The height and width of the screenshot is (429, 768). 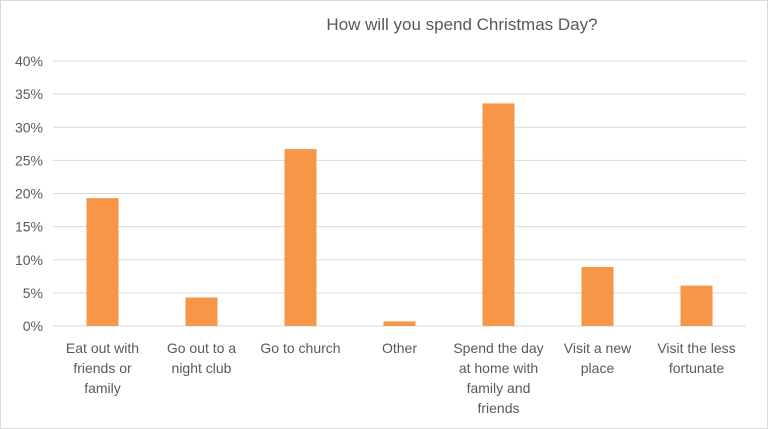 I want to click on y-tick-label: 5%, so click(x=33, y=293).